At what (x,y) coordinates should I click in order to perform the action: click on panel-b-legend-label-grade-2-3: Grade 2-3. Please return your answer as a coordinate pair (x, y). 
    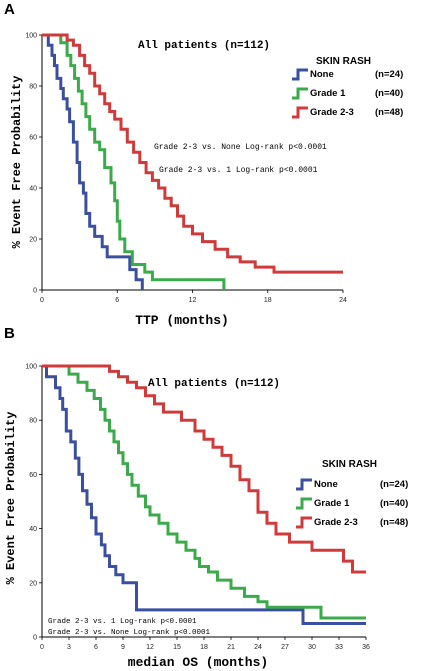
    Looking at the image, I should click on (336, 522).